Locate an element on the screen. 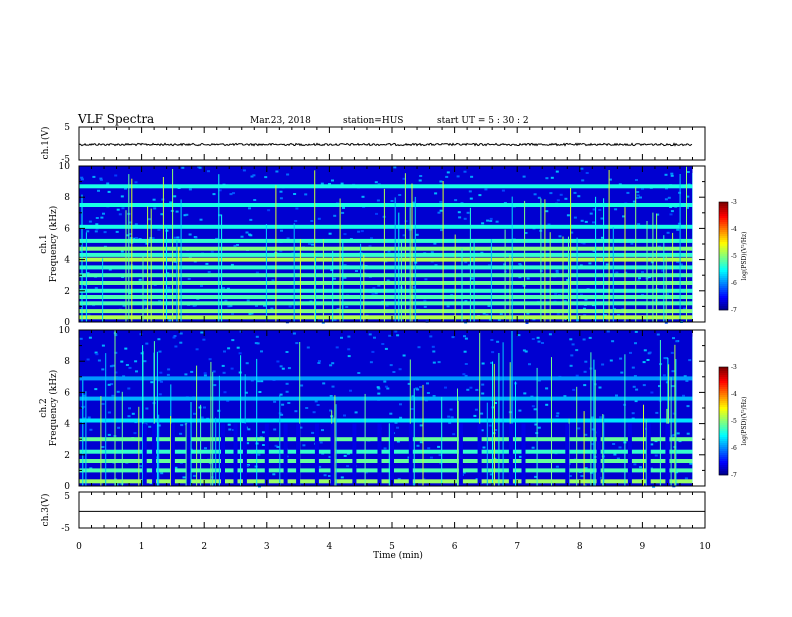  ch2-colorbar: -3 -4 -5 -6 -7 log(PSD)(V²/Hz) is located at coordinates (733, 421).